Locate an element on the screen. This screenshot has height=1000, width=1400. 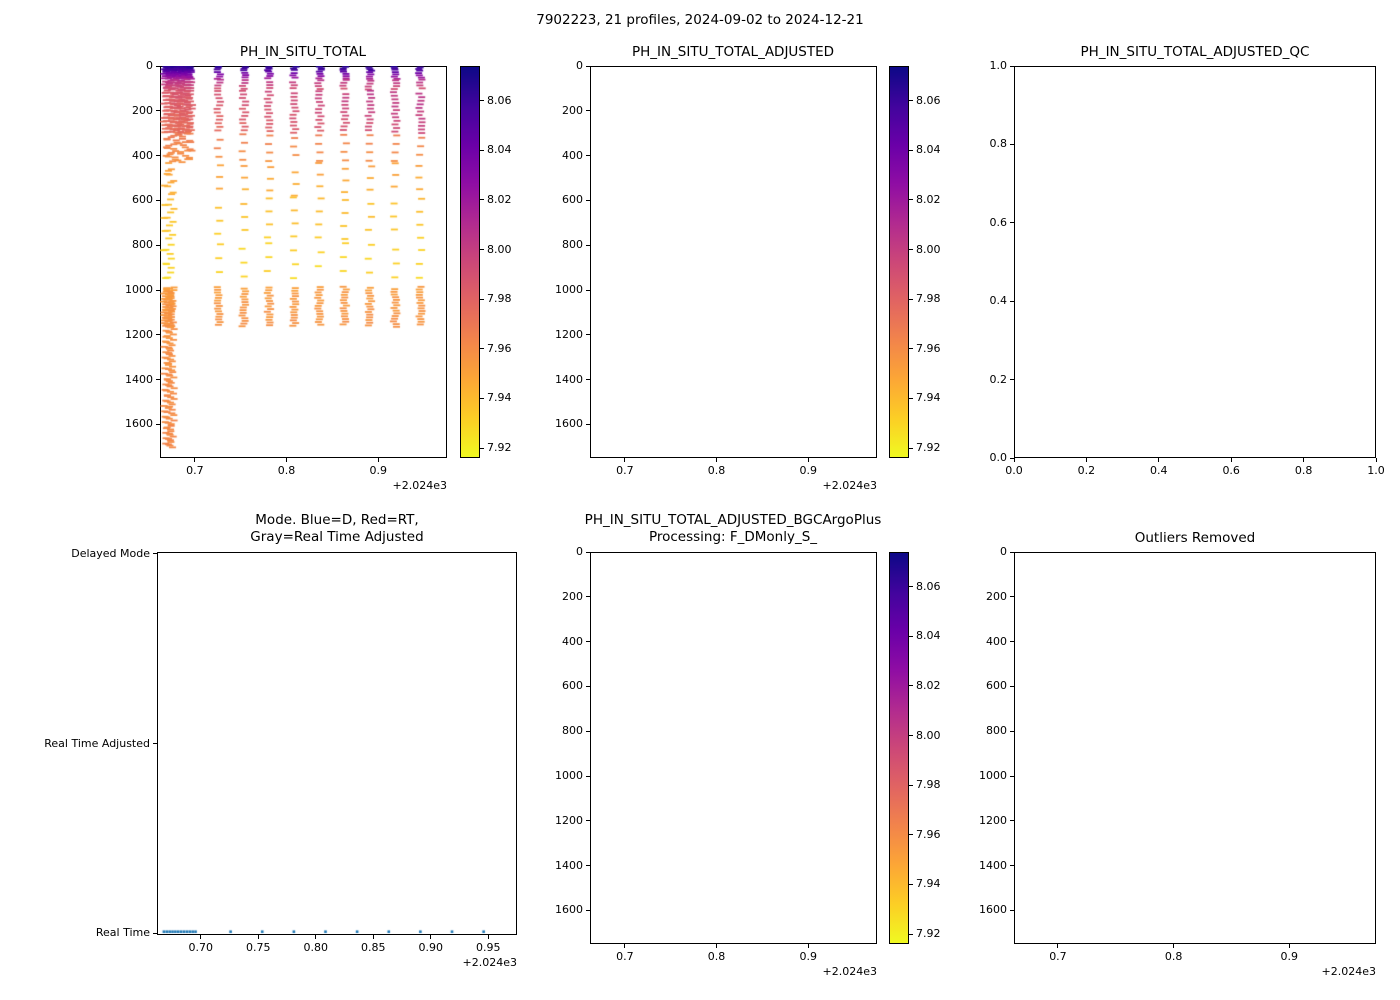
x-tick-label: 0.6 is located at coordinates (1231, 470).